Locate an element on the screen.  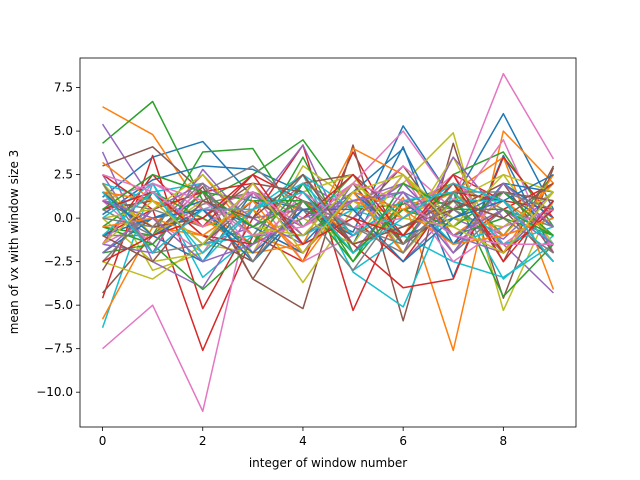
y-tick-label: 0.0 is located at coordinates (63, 218).